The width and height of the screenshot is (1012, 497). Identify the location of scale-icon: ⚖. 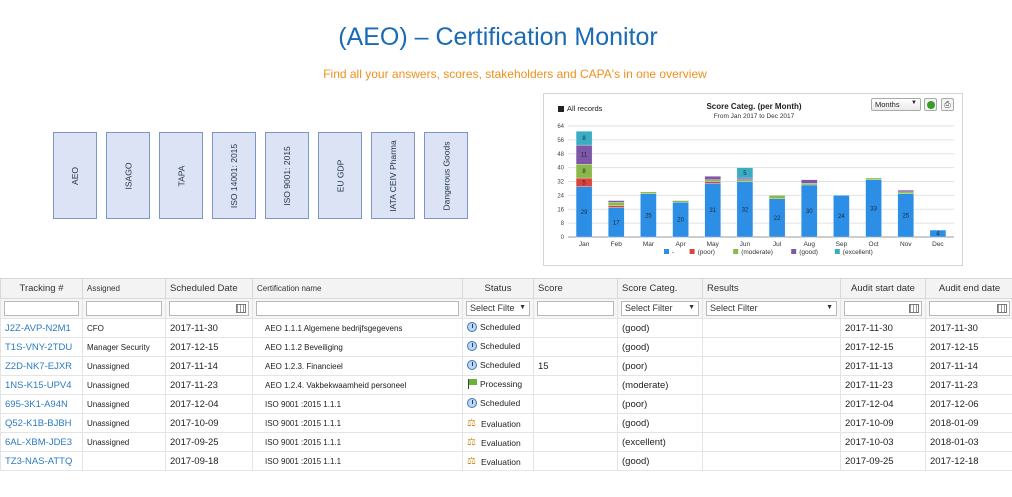
(471, 442).